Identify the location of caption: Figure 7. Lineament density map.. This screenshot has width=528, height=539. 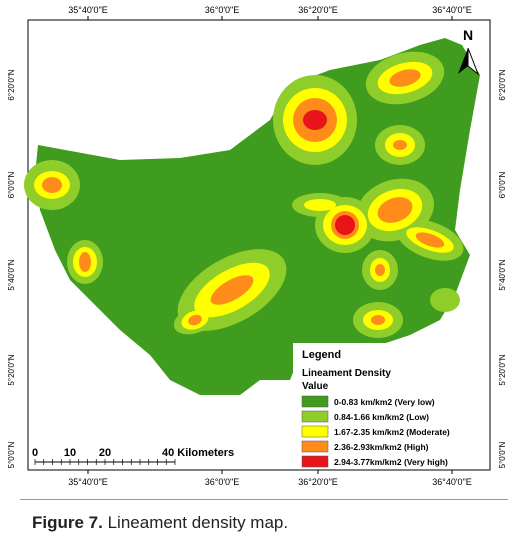
(160, 523).